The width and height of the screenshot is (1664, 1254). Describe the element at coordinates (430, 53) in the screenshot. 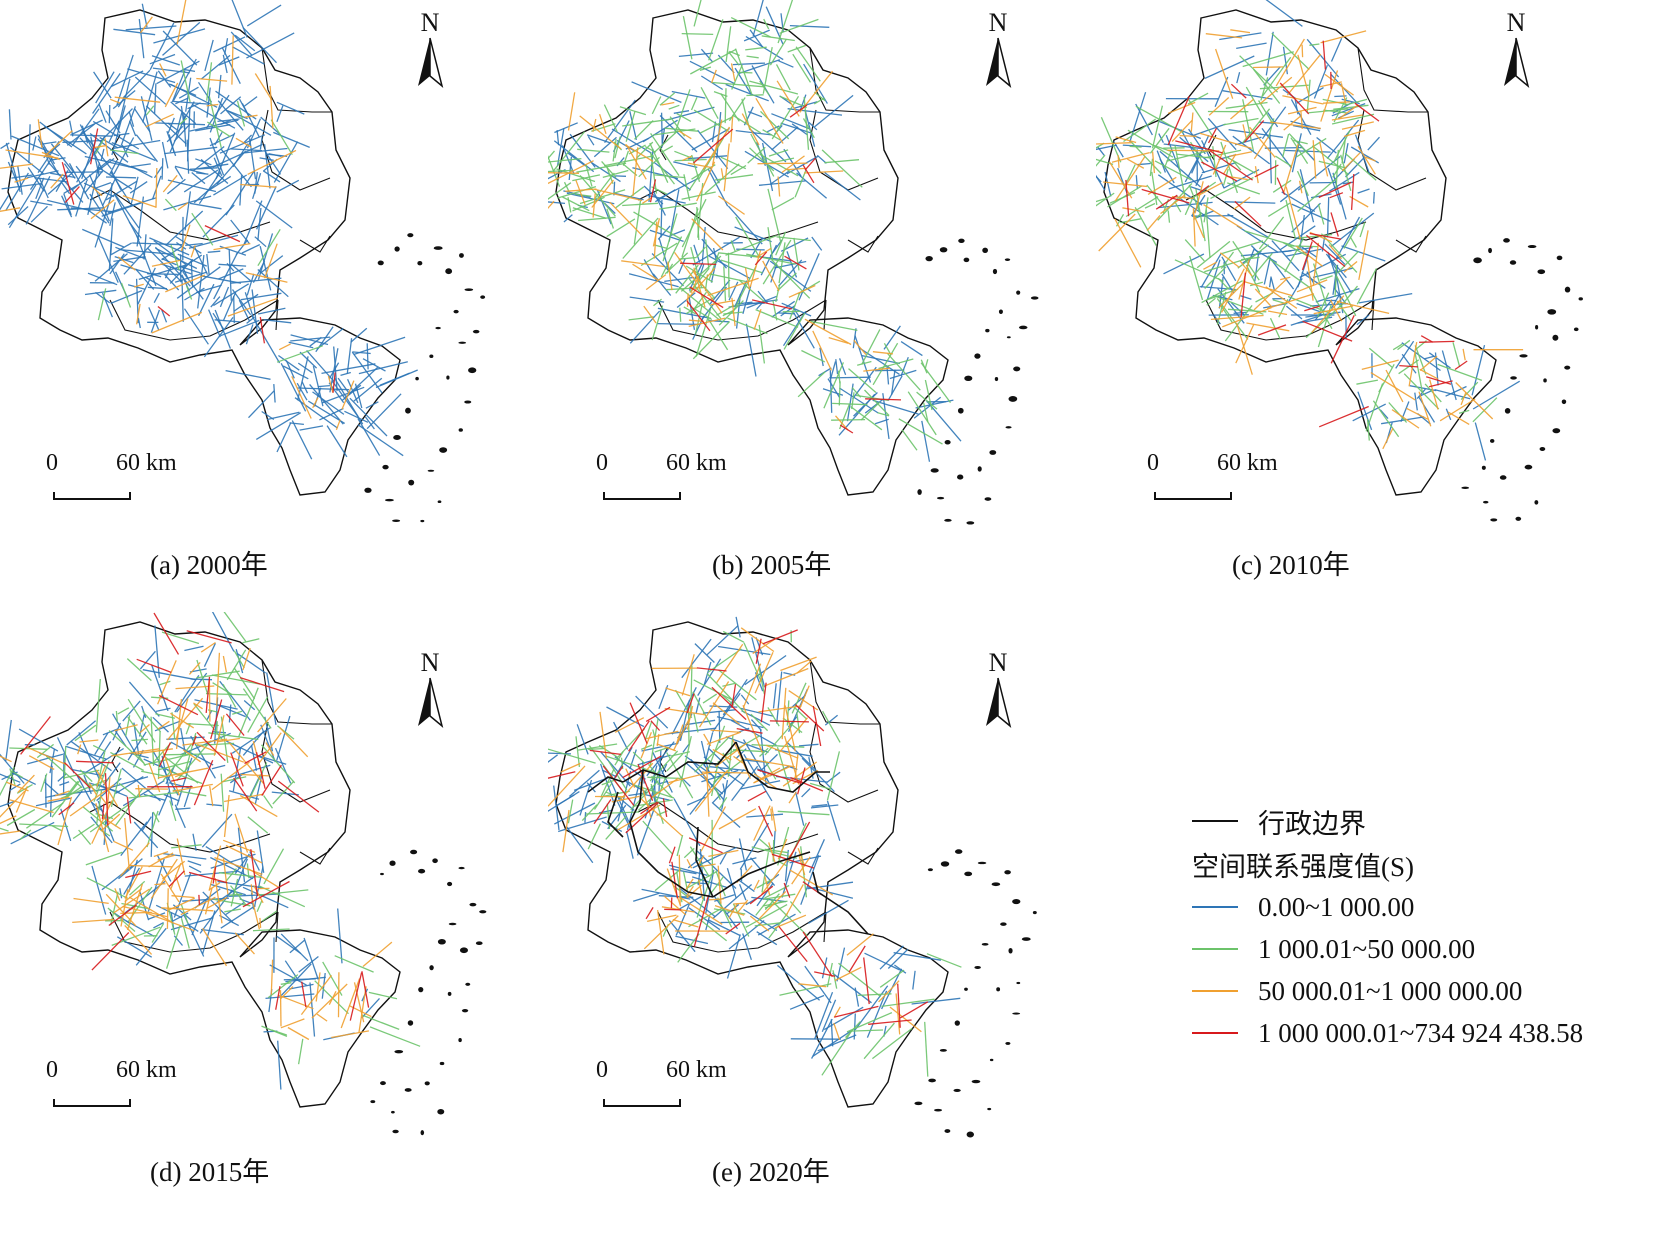

I see `north-arrow-a: N` at that location.